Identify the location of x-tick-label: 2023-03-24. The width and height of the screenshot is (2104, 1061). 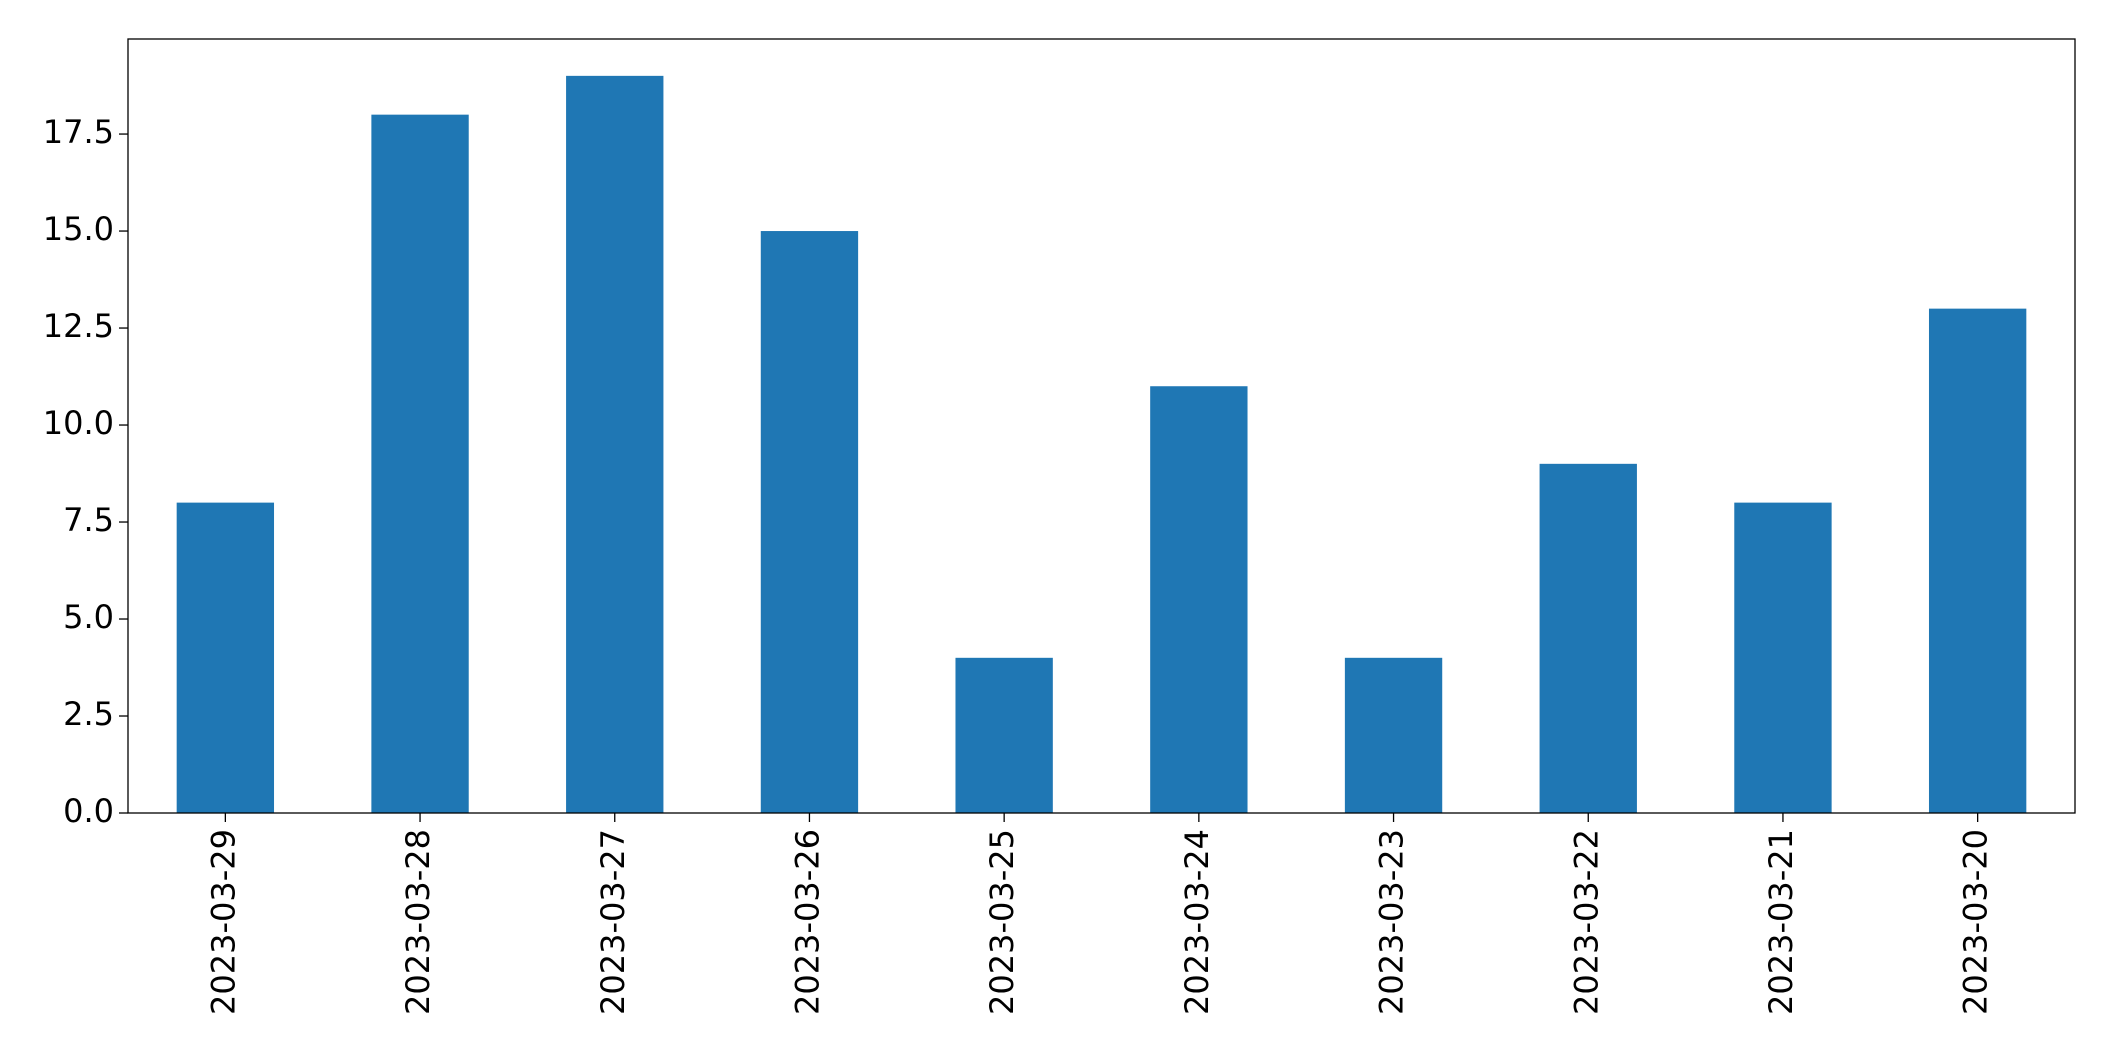
(1197, 922).